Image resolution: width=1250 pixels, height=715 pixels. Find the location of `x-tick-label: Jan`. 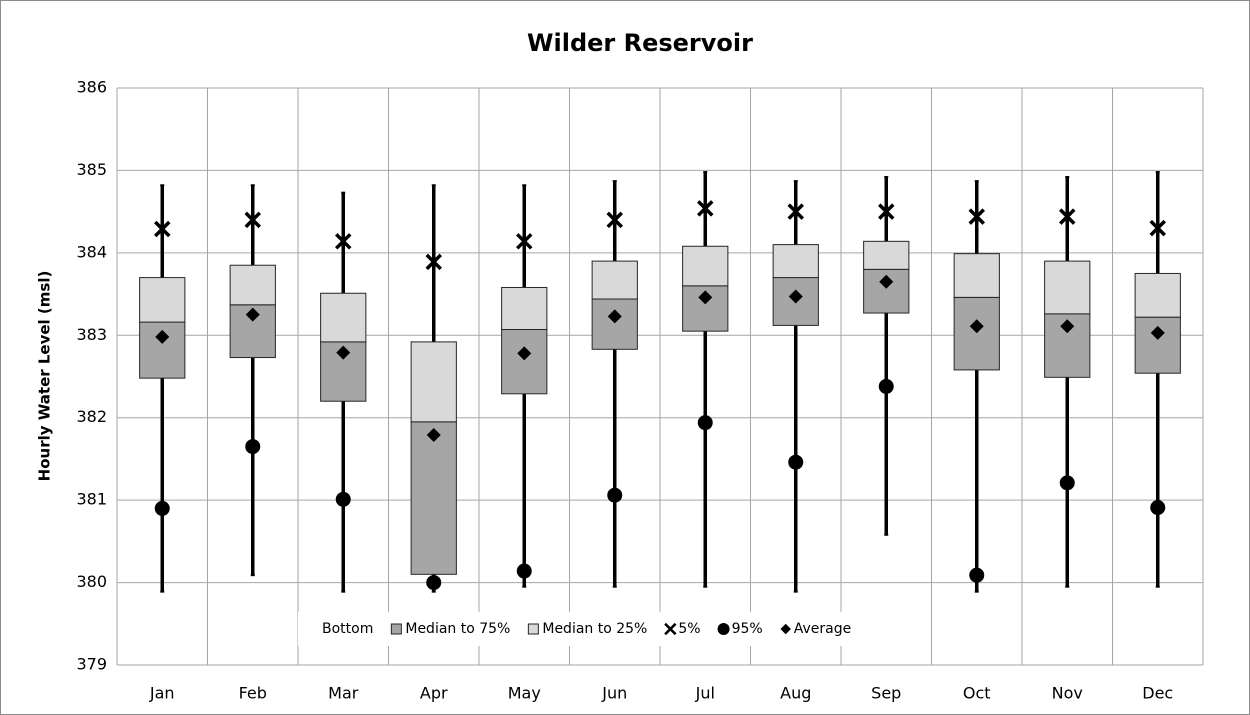

x-tick-label: Jan is located at coordinates (162, 693).